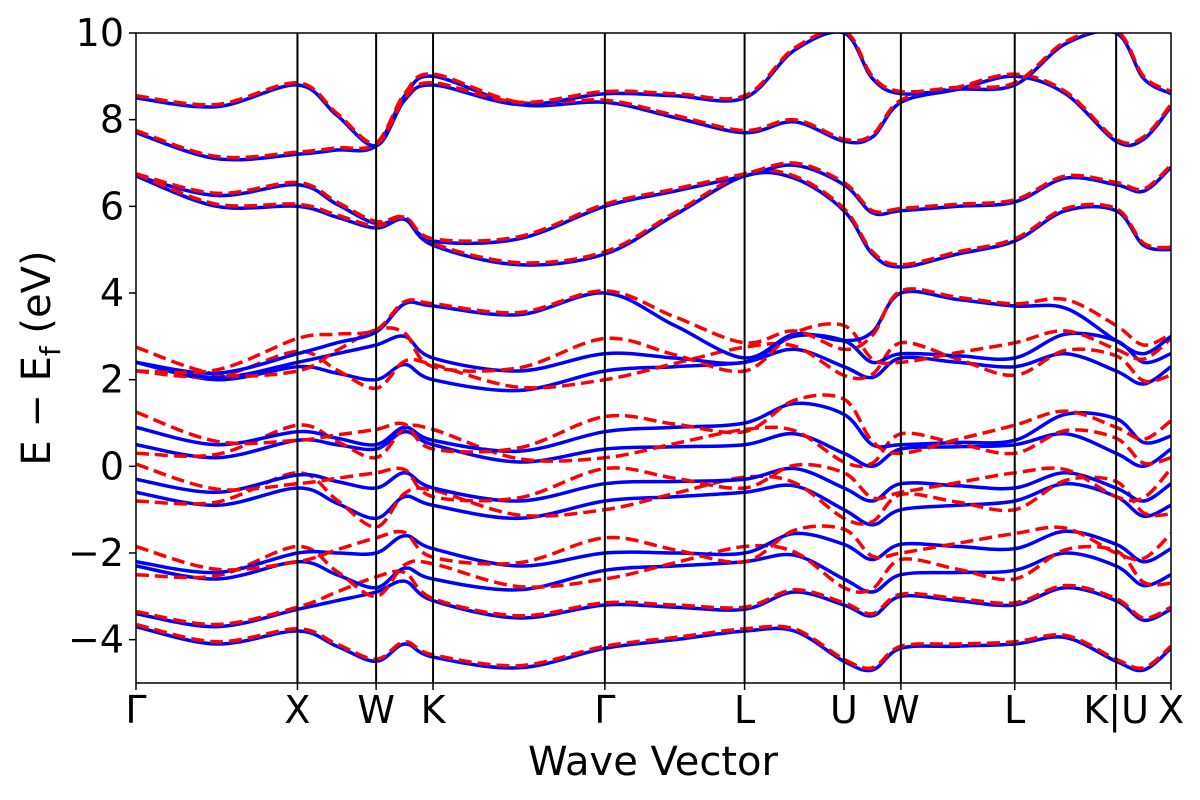 The width and height of the screenshot is (1200, 800). I want to click on y-tick-label: −2, so click(96, 553).